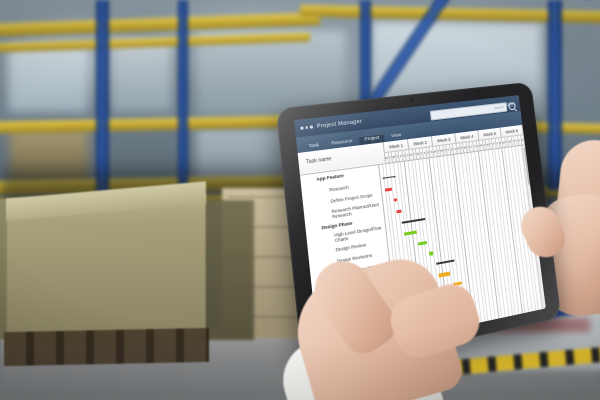 This screenshot has width=600, height=400. Describe the element at coordinates (106, 347) in the screenshot. I see `wooden-pallet` at that location.